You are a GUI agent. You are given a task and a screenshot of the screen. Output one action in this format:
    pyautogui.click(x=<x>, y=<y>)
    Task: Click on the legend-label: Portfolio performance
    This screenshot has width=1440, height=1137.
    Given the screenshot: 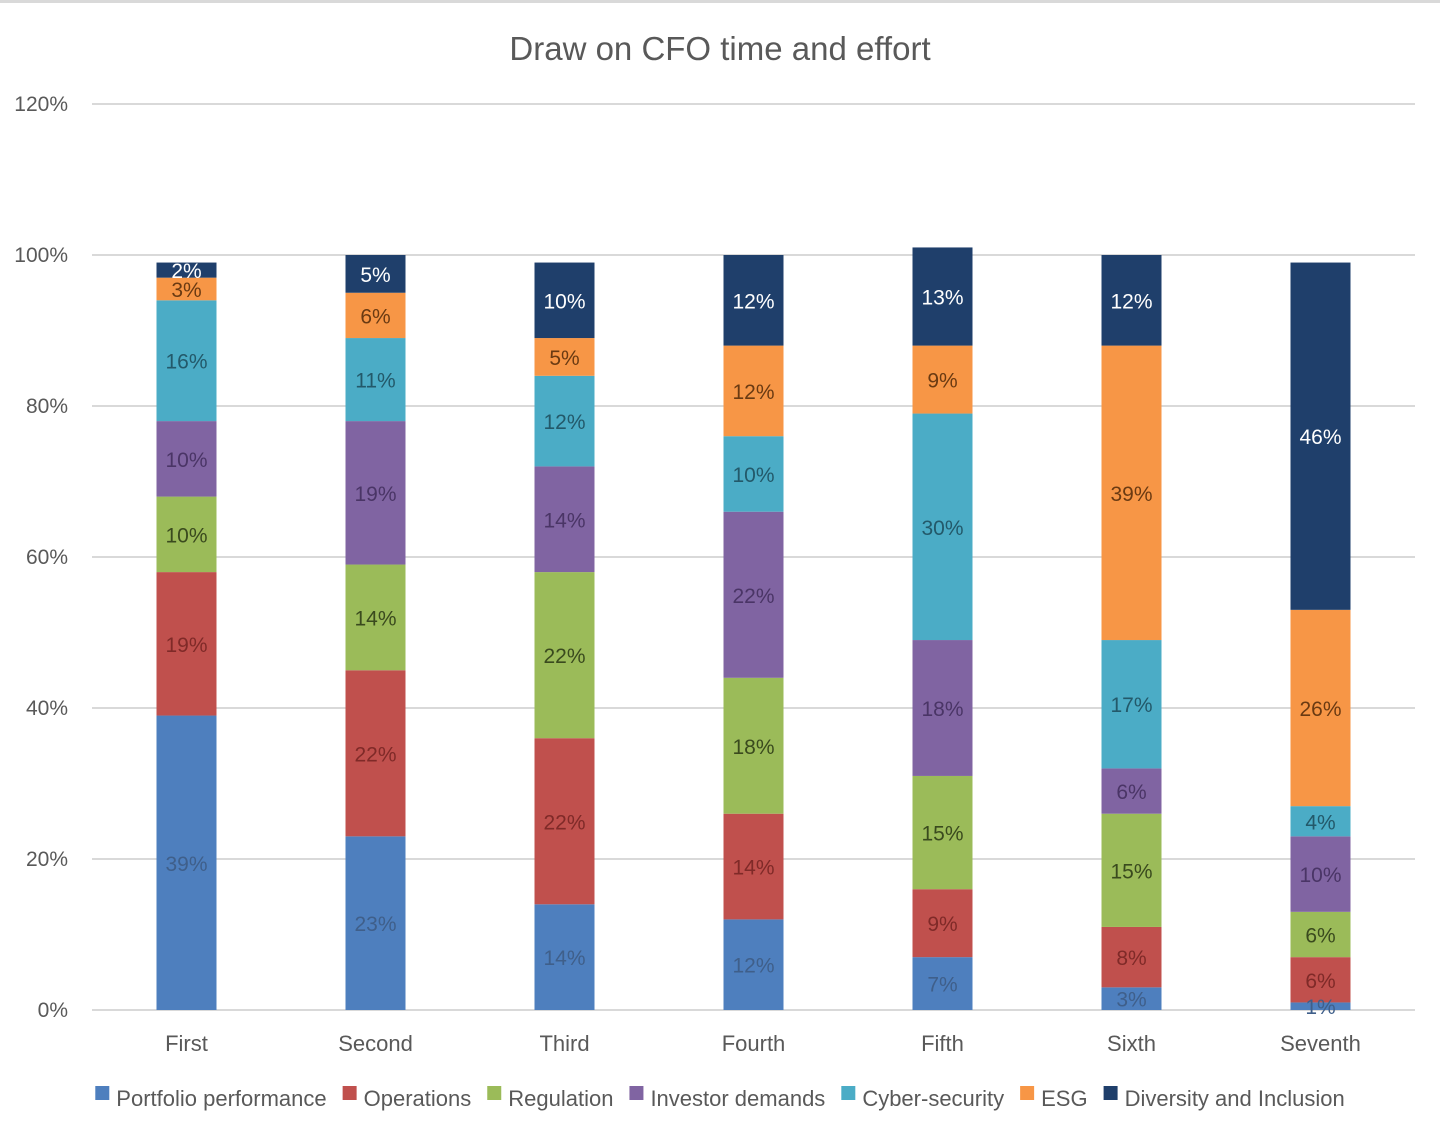 What is the action you would take?
    pyautogui.click(x=221, y=1098)
    